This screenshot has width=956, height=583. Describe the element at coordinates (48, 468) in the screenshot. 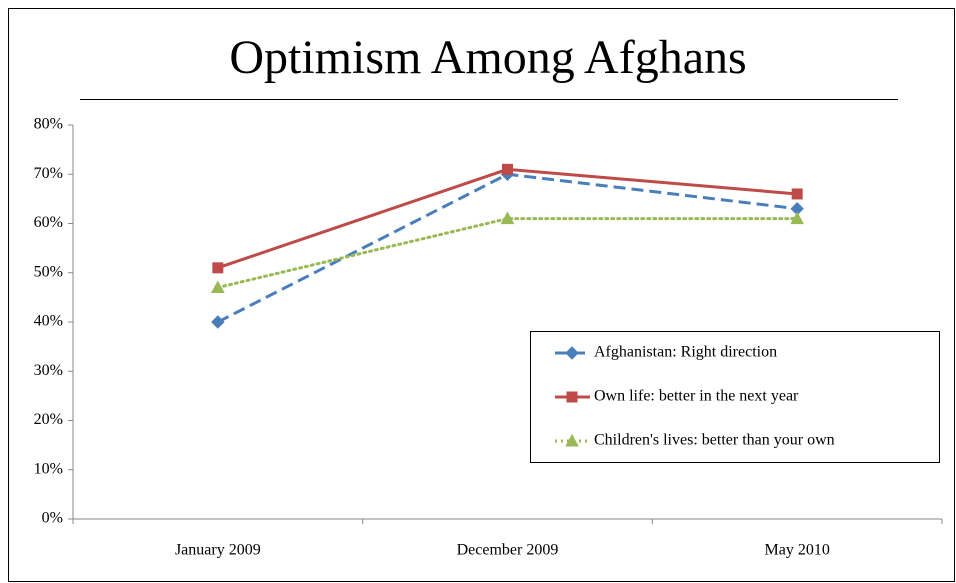

I see `y-tick-label: 10%` at that location.